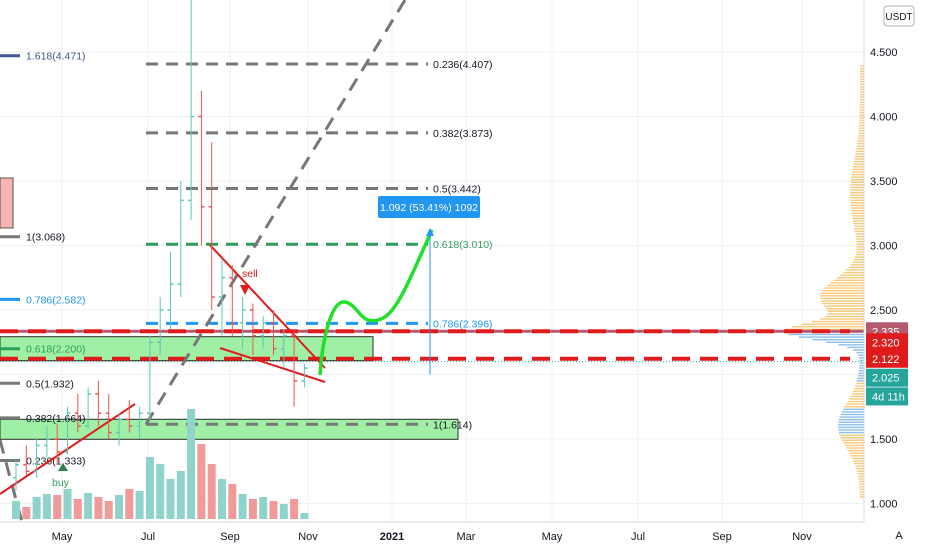  I want to click on time-axis: May Jul Sep Nov 2021 Mar May Jul Sep Nov, so click(432, 537).